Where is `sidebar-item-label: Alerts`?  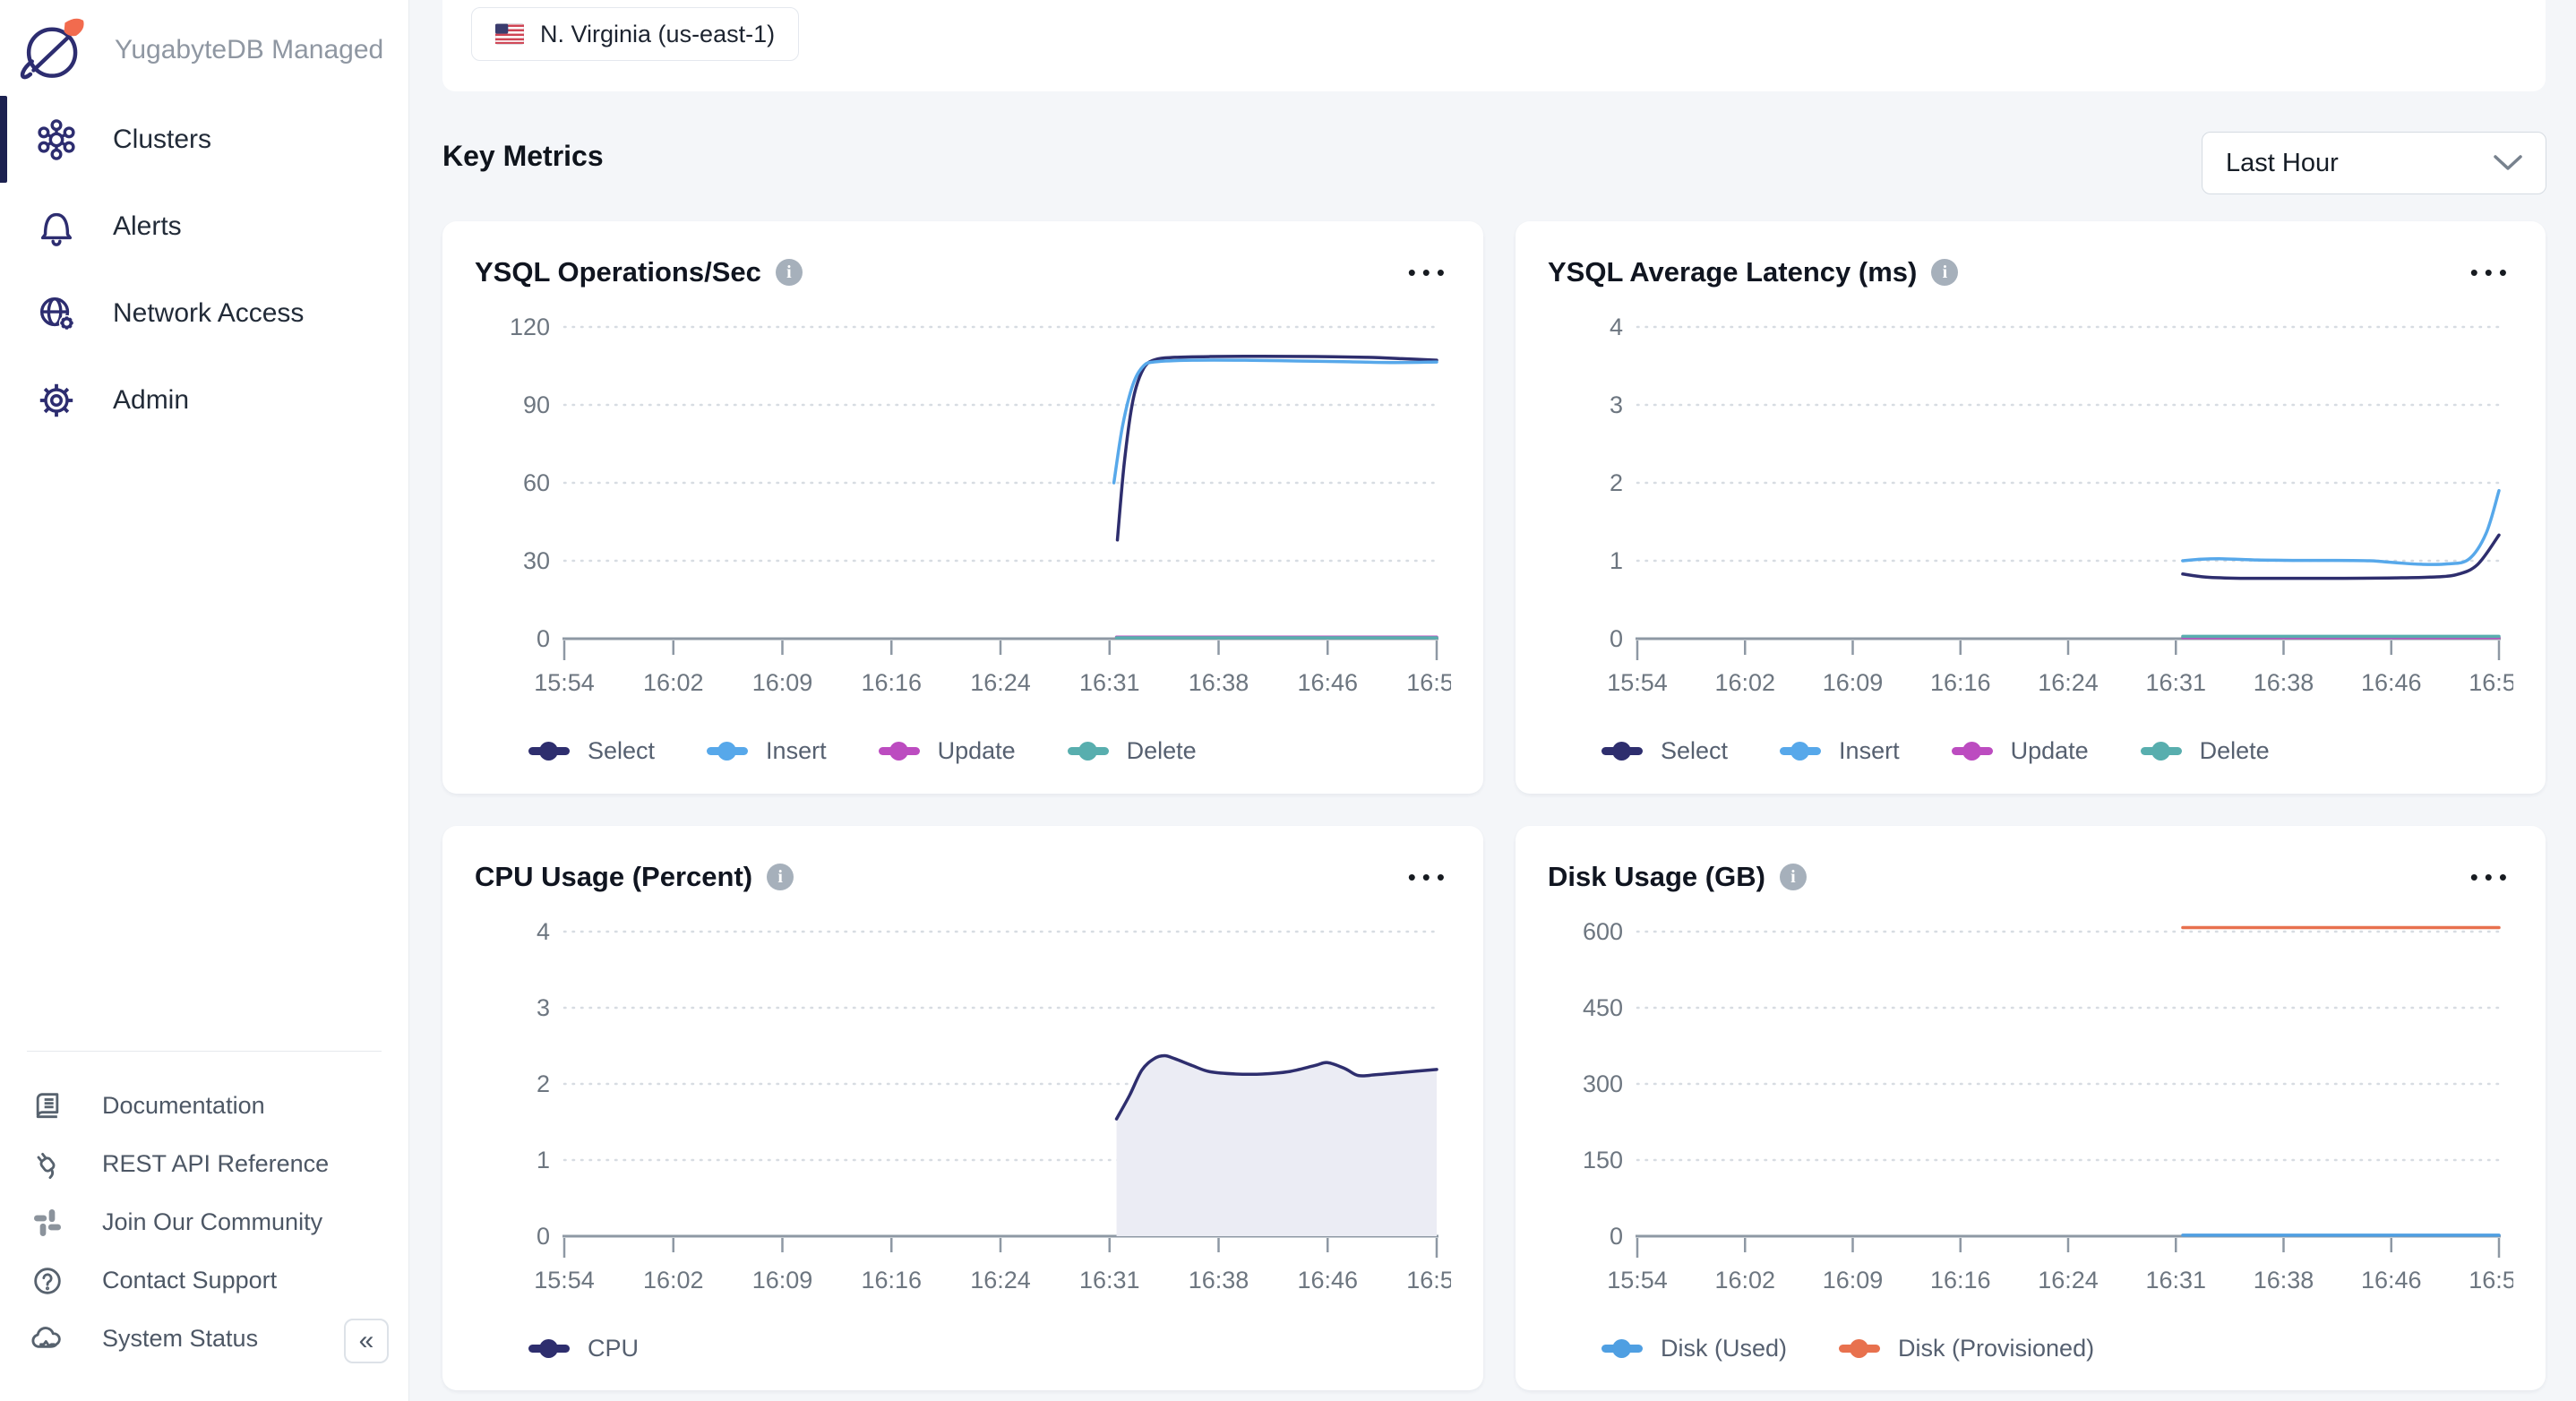 sidebar-item-label: Alerts is located at coordinates (147, 226).